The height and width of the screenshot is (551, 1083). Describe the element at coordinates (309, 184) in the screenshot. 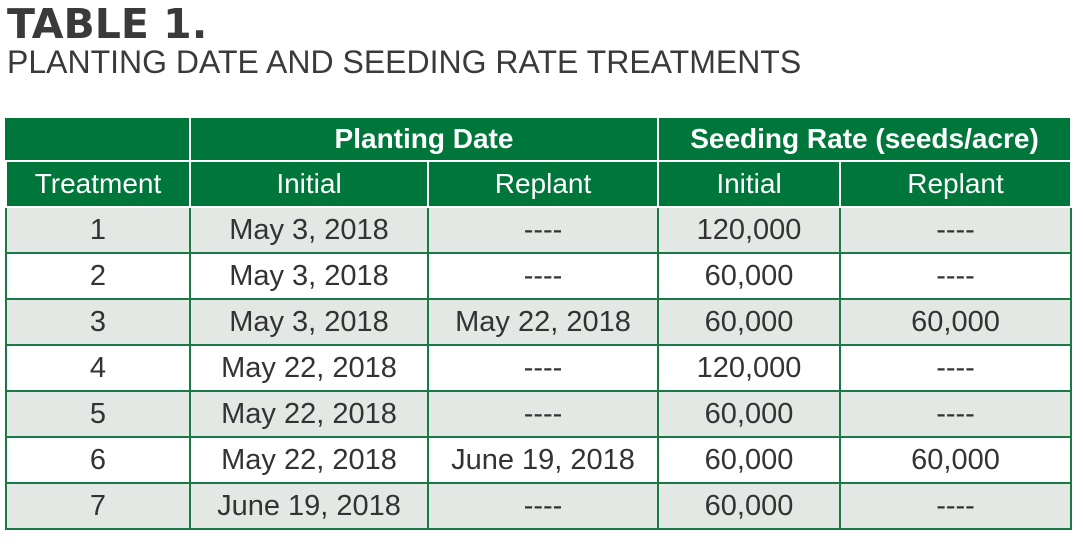

I see `column-header-planting-initial: Initial` at that location.